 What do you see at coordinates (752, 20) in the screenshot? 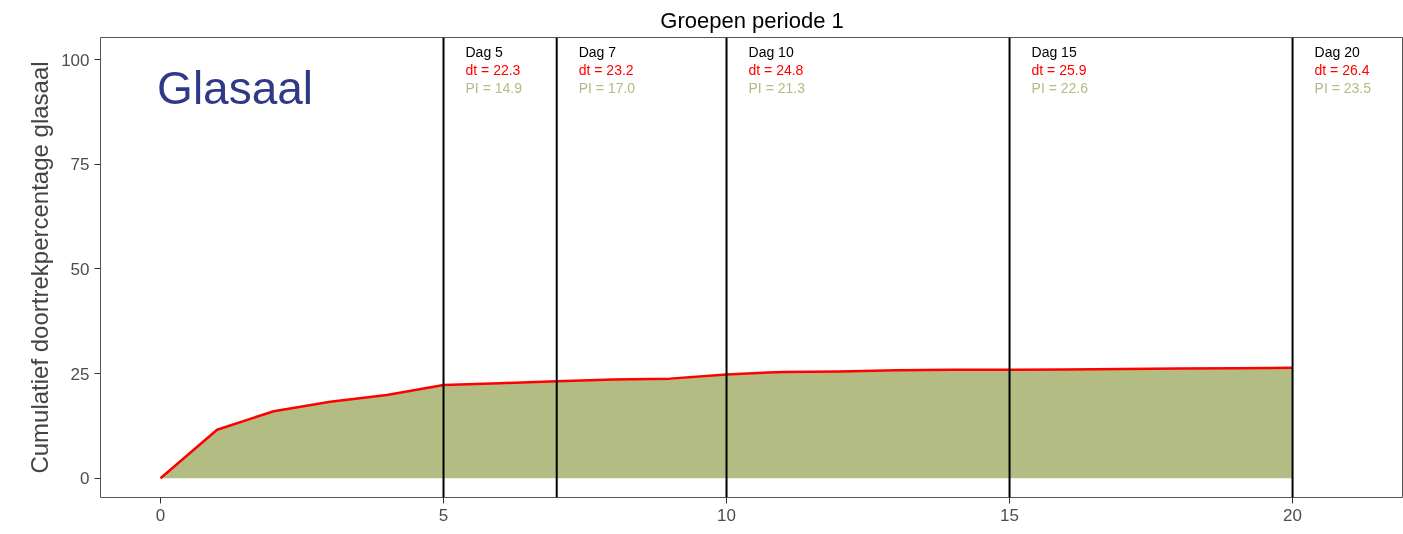
I see `chart-title: Groepen periode 1` at bounding box center [752, 20].